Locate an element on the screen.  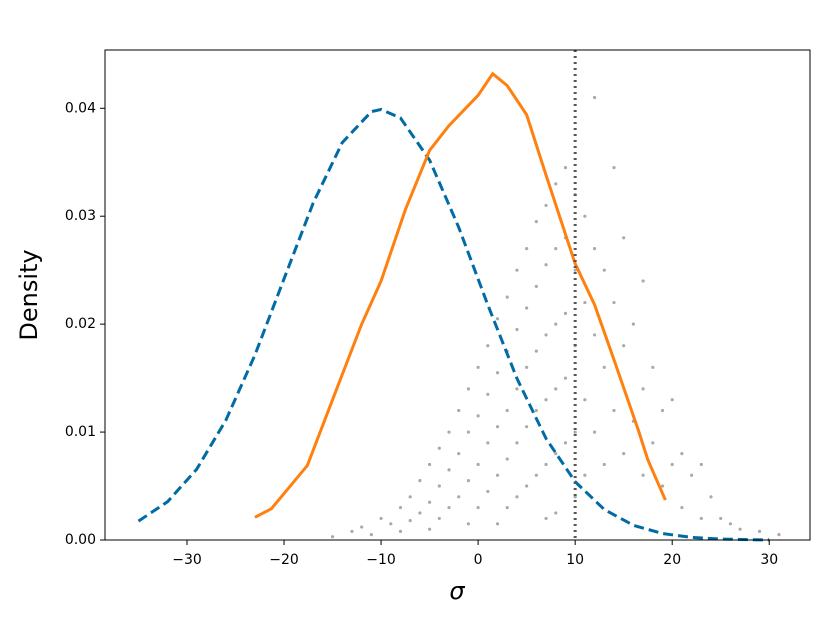
x-tick-label: 10 is located at coordinates (575, 560).